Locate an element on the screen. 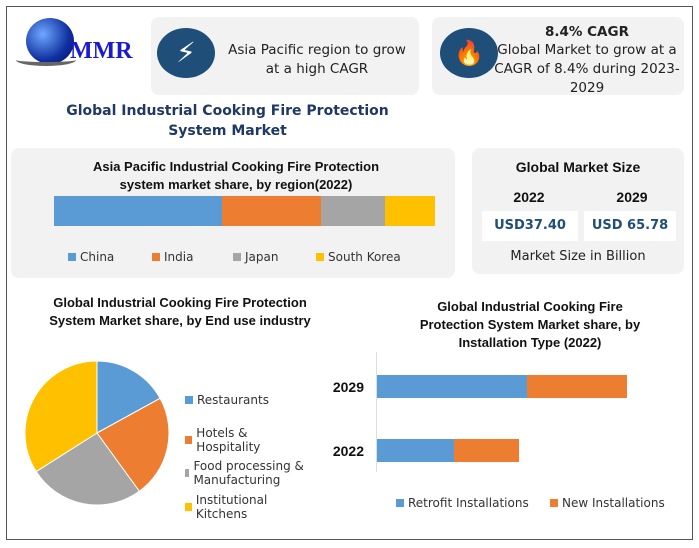  legend-label: China is located at coordinates (97, 257).